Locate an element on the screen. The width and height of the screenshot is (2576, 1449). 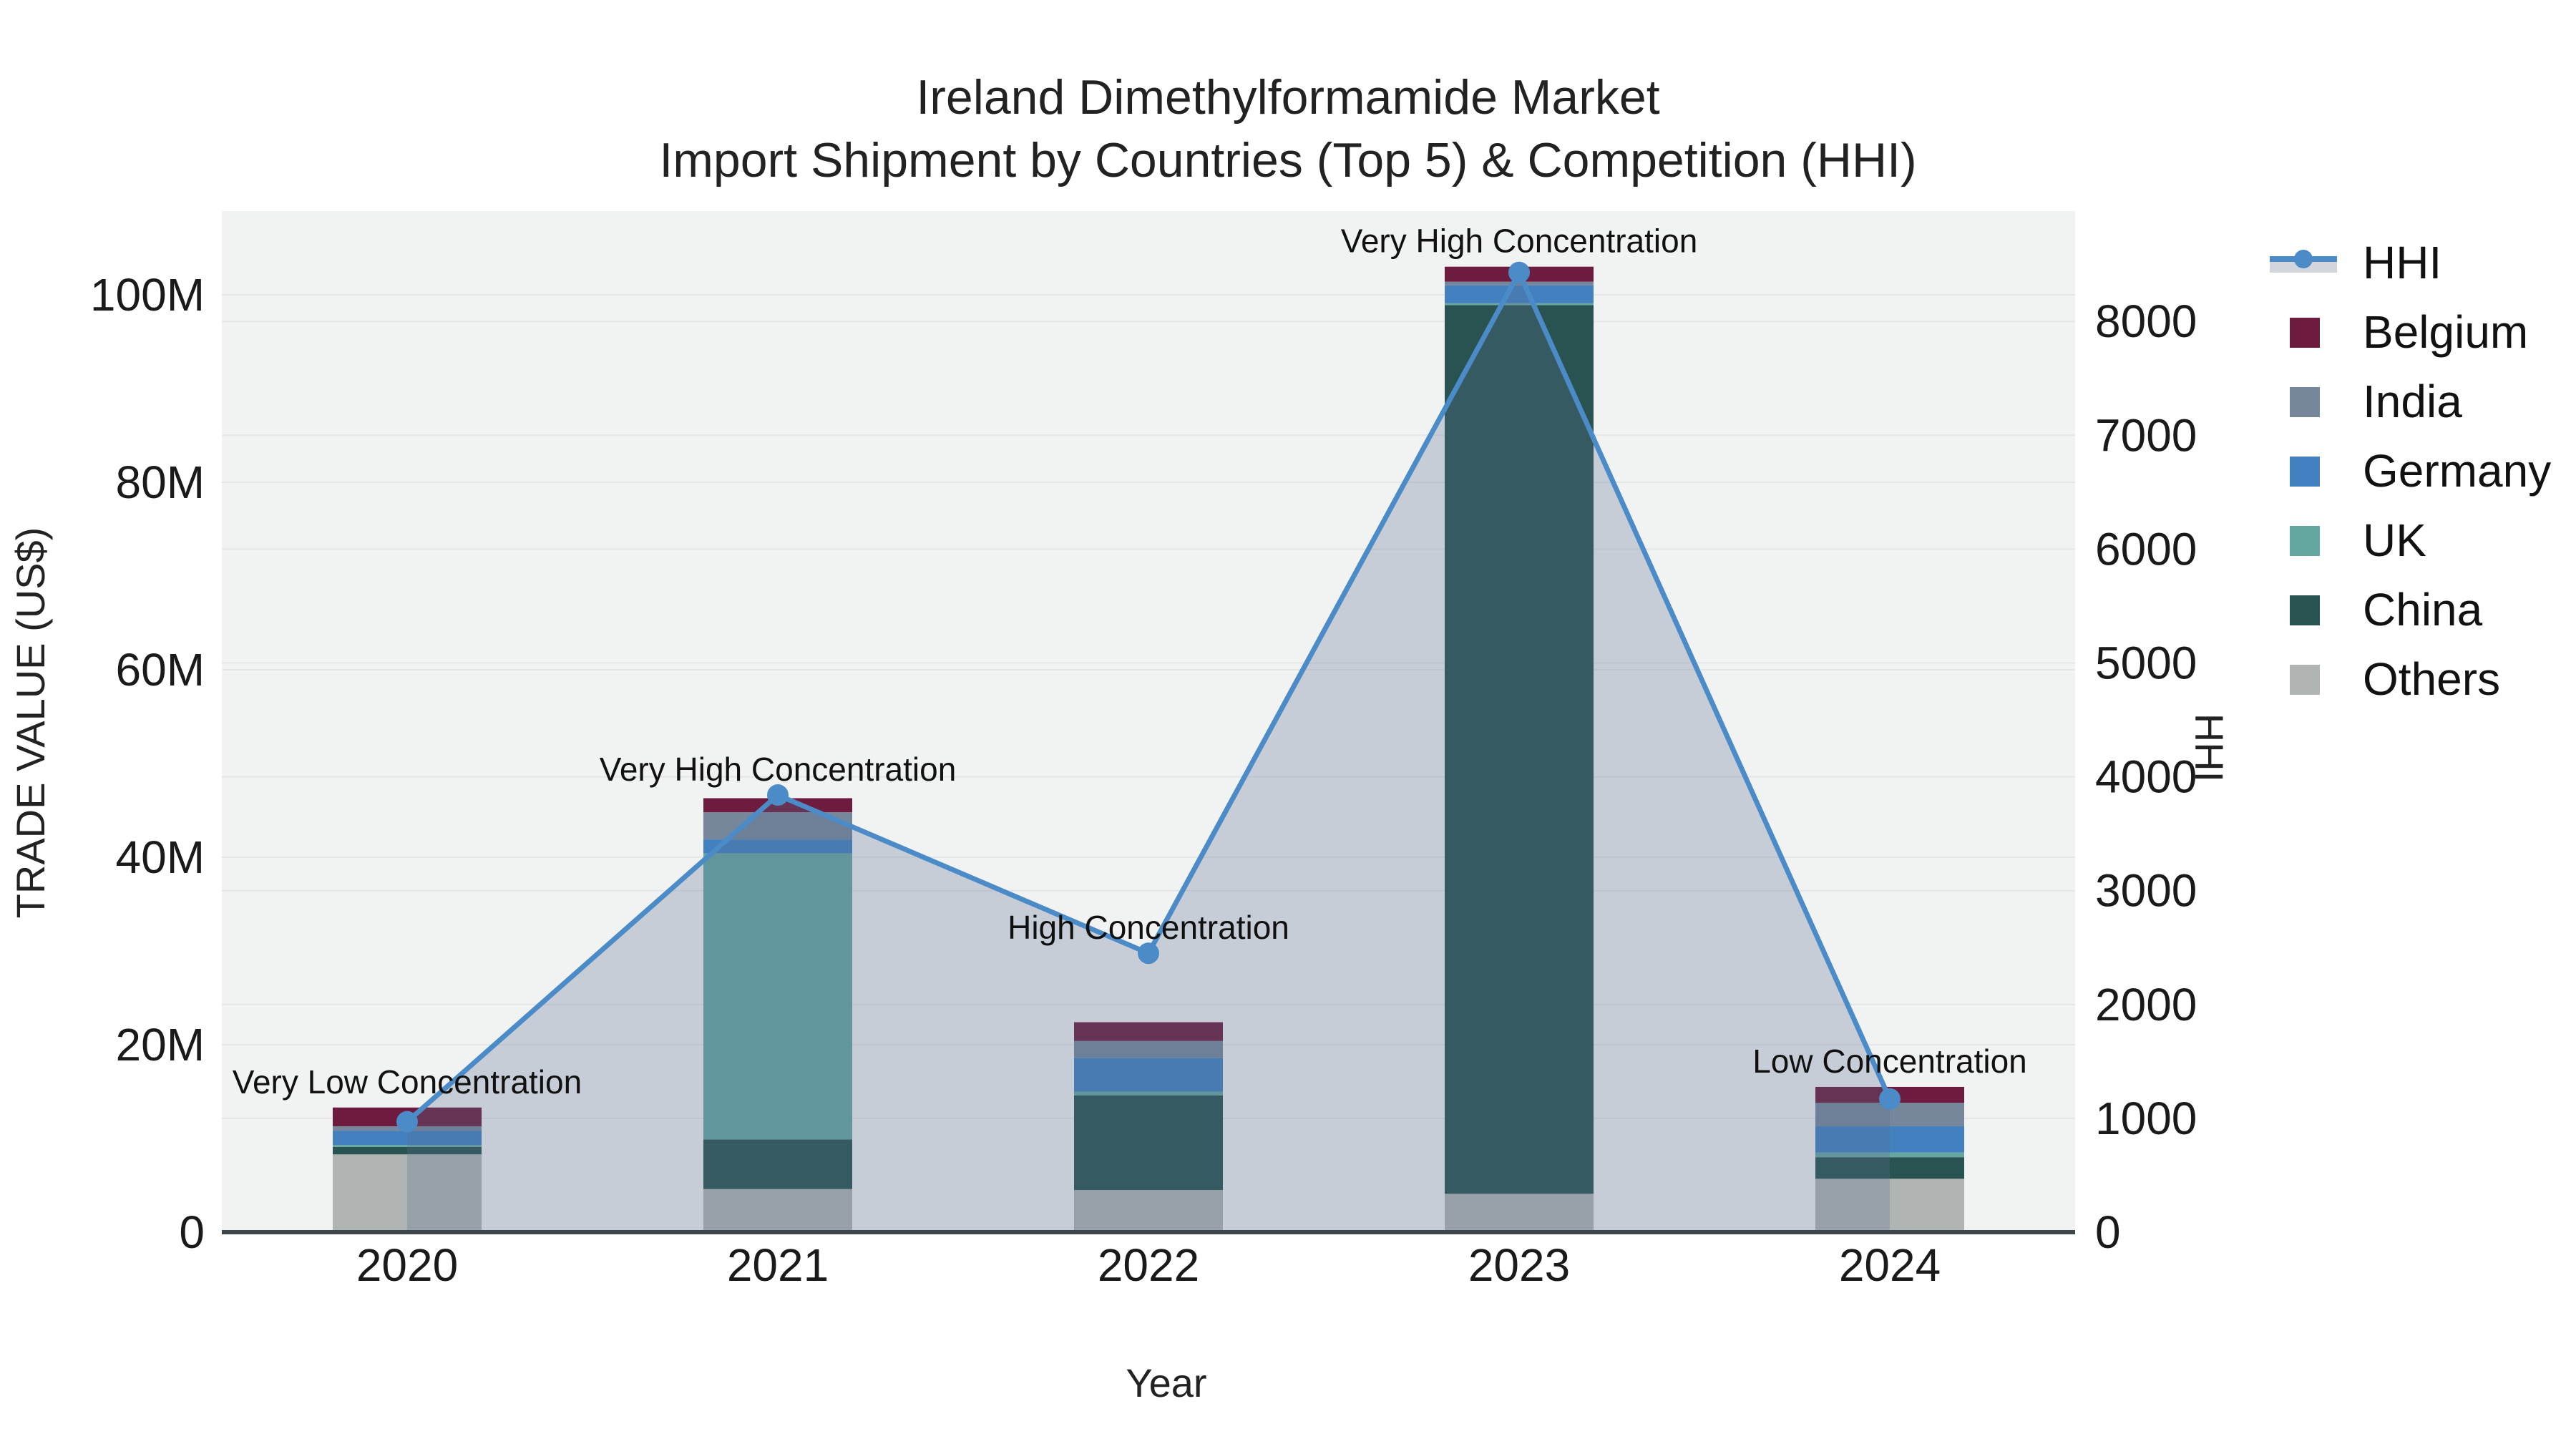
bar-segment-uk-2020 is located at coordinates (407, 1146).